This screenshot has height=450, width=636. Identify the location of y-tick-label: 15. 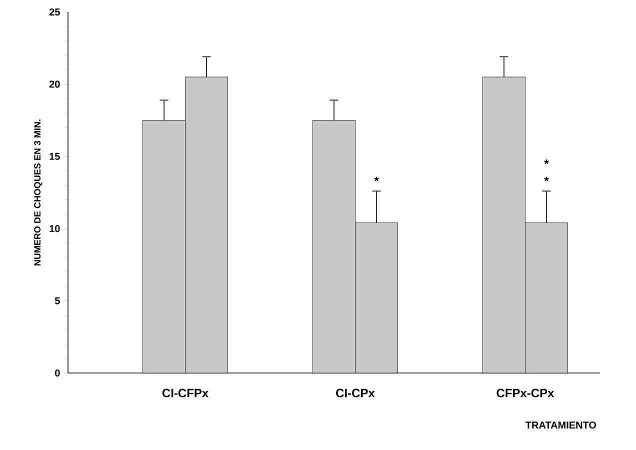
(55, 156).